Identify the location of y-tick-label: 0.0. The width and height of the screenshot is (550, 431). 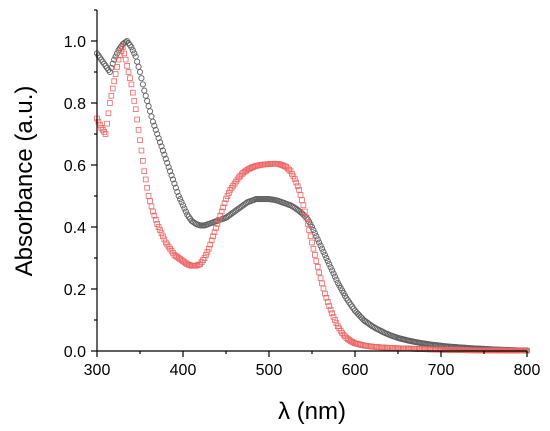
(75, 352).